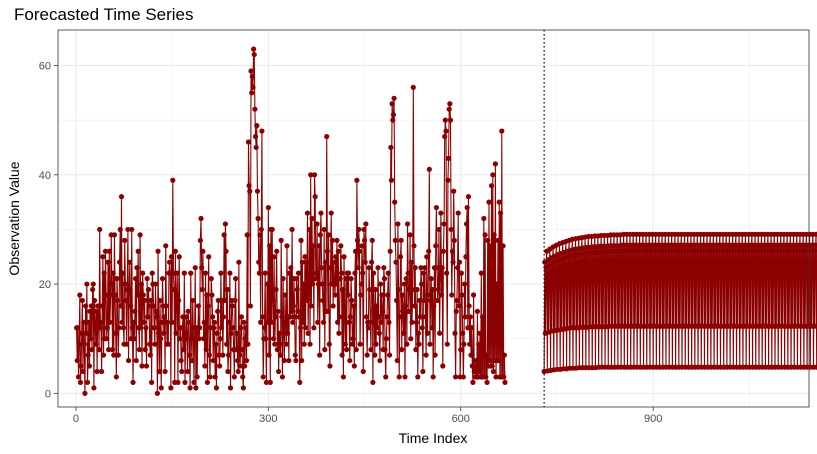 The height and width of the screenshot is (454, 817). What do you see at coordinates (653, 419) in the screenshot?
I see `x-tick-label: 900` at bounding box center [653, 419].